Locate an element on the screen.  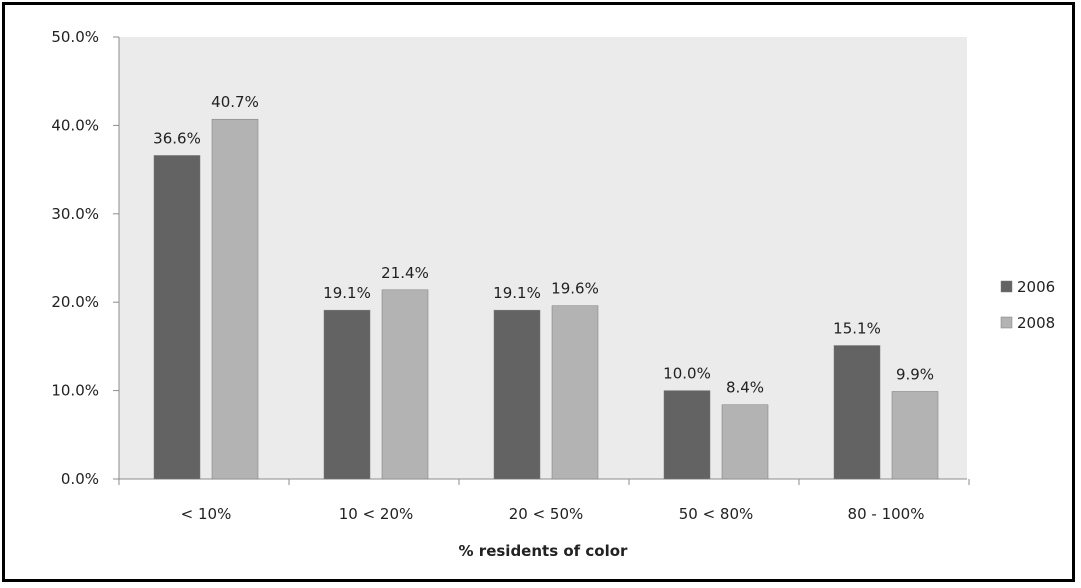
data-label: 10.0% is located at coordinates (687, 374).